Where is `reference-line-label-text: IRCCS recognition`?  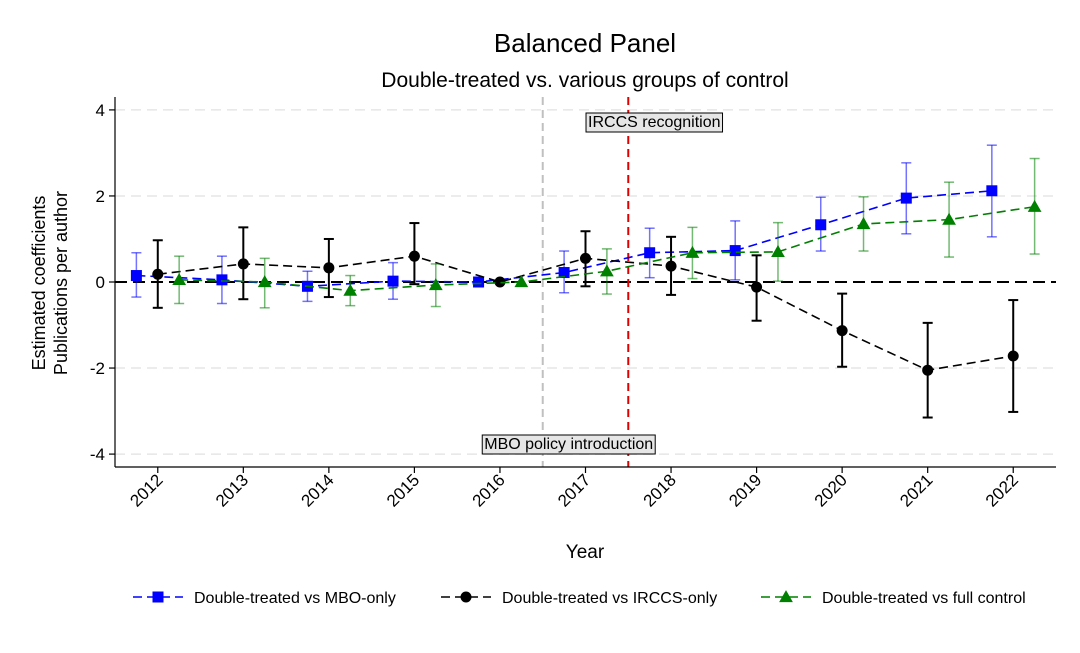 reference-line-label-text: IRCCS recognition is located at coordinates (654, 122).